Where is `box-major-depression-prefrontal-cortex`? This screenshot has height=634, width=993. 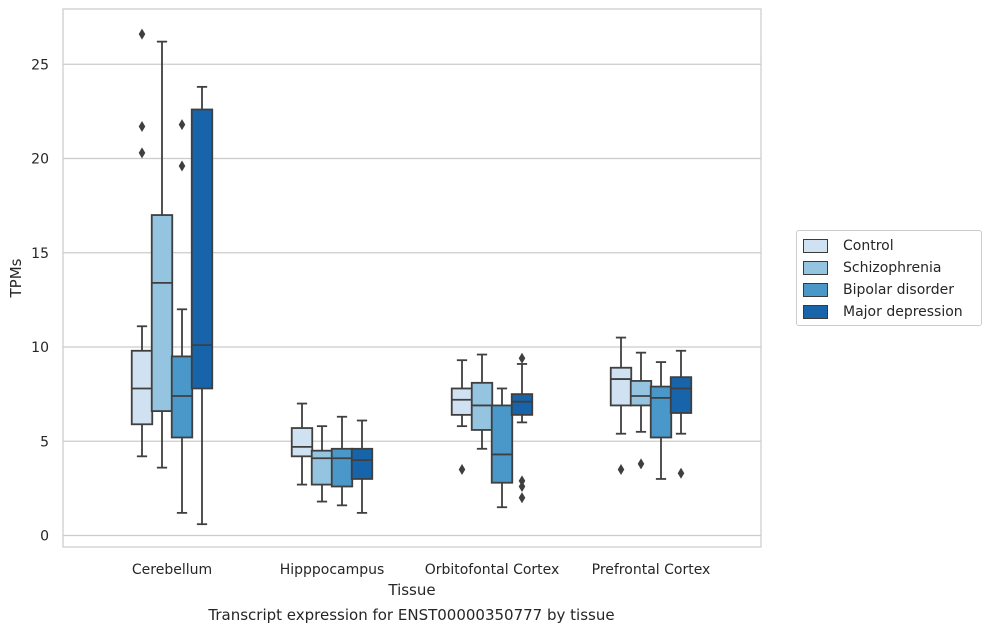
box-major-depression-prefrontal-cortex is located at coordinates (681, 414).